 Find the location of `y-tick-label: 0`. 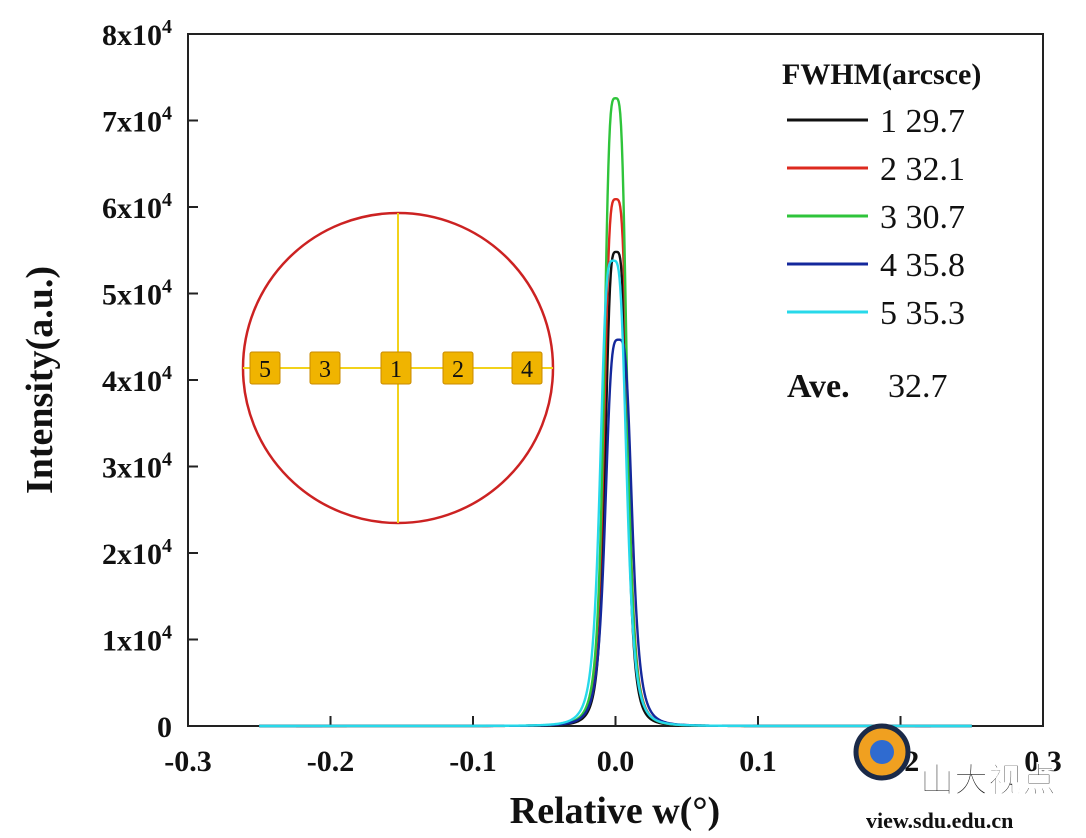

y-tick-label: 0 is located at coordinates (164, 727).